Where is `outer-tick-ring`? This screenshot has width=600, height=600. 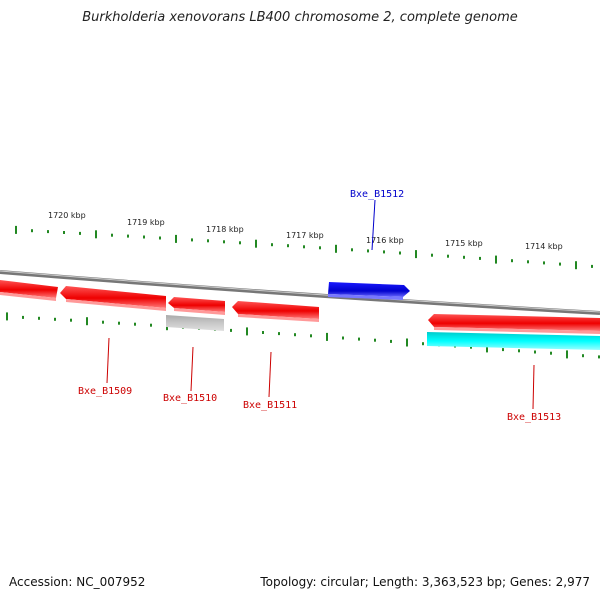 outer-tick-ring is located at coordinates (304, 247).